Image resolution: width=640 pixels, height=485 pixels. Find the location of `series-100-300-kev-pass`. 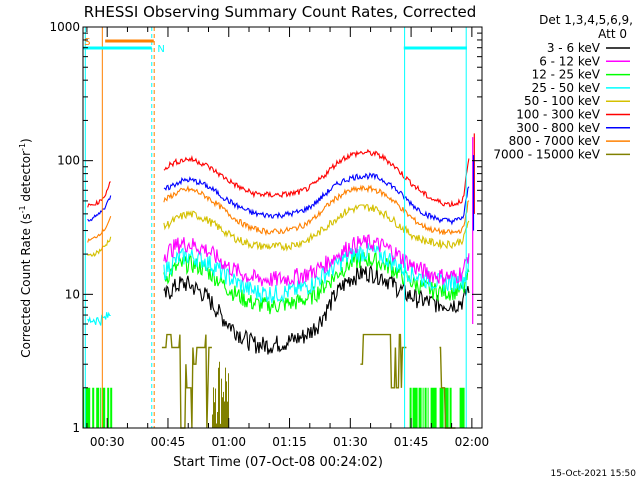

series-100-300-kev-pass is located at coordinates (316, 178).